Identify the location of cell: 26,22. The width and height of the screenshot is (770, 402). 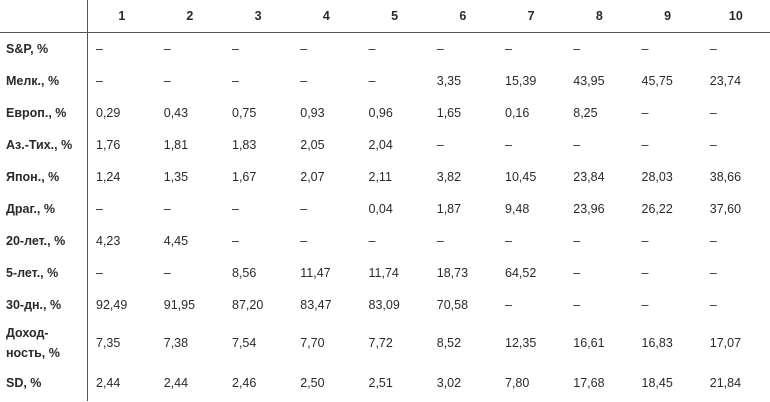
(657, 209).